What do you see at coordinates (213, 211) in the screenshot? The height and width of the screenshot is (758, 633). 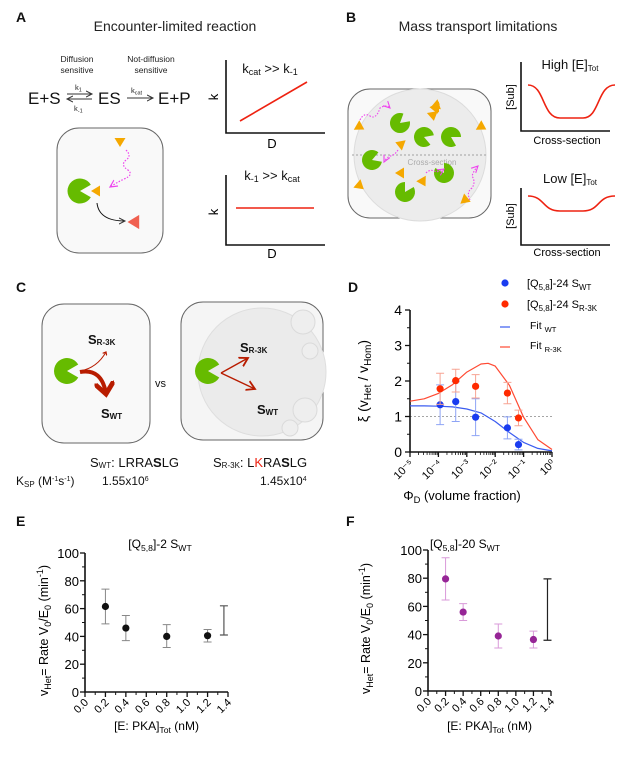 I see `plot-bottom-ylabel: k` at bounding box center [213, 211].